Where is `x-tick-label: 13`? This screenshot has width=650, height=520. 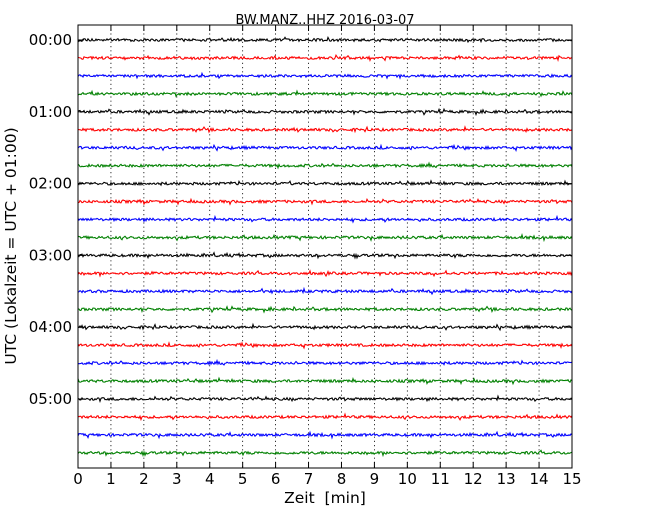
x-tick-label: 13 is located at coordinates (506, 479).